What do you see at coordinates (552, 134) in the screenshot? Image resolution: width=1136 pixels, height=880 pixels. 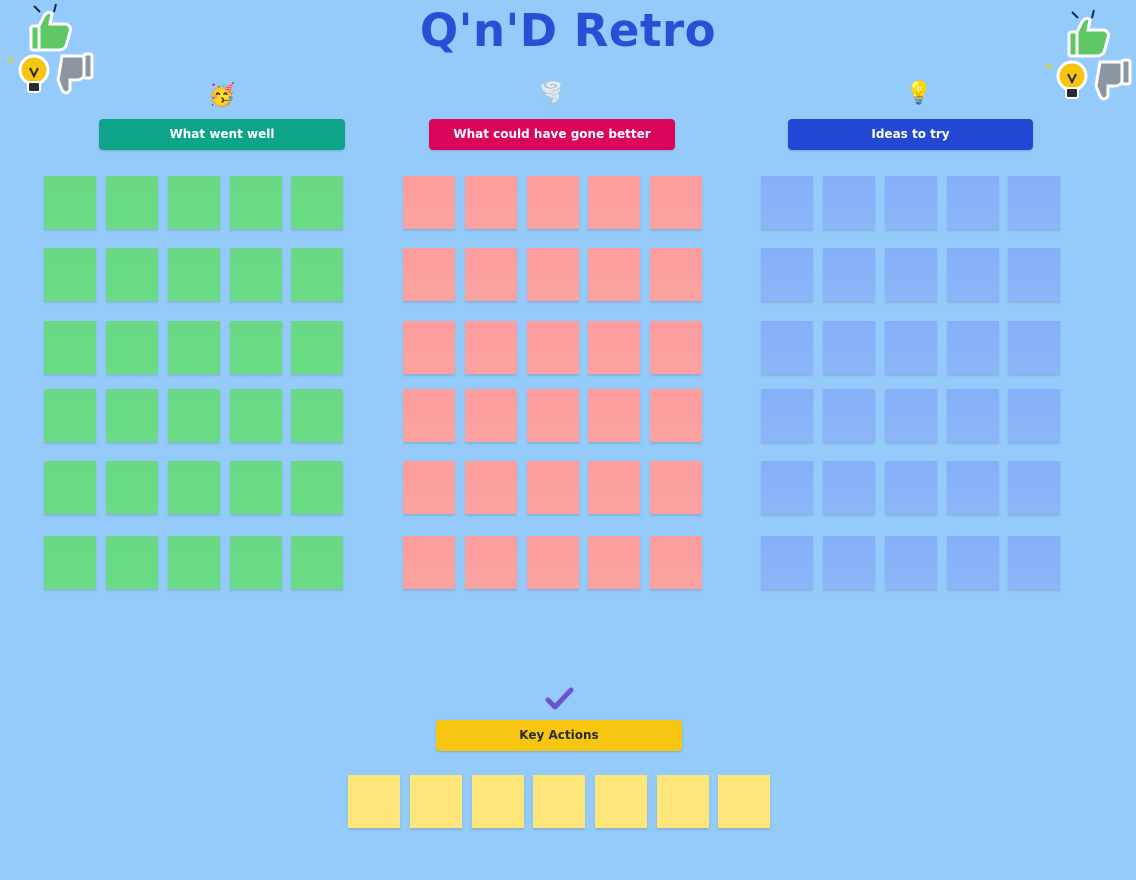 I see `column-header-what-could-have-gone-better: What could have gone better` at bounding box center [552, 134].